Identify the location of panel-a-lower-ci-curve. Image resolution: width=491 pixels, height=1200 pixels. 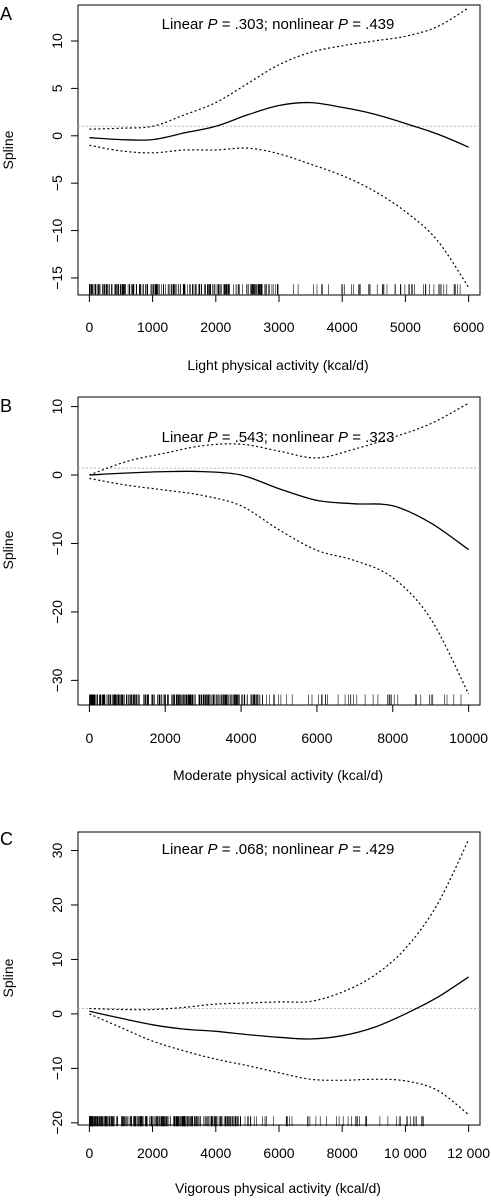
(279, 216).